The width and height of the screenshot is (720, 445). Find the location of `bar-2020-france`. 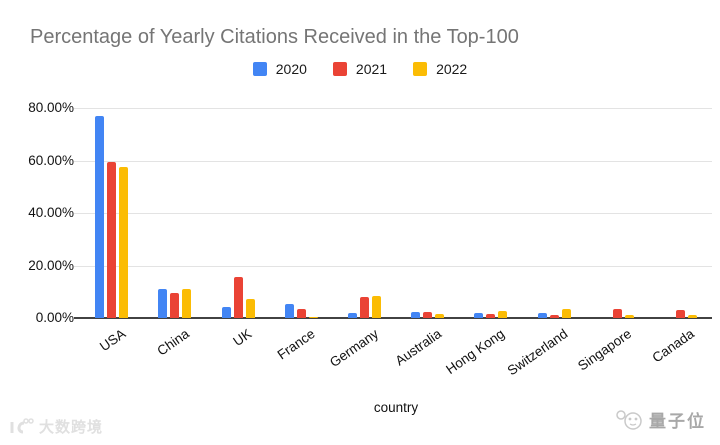

bar-2020-france is located at coordinates (289, 310).